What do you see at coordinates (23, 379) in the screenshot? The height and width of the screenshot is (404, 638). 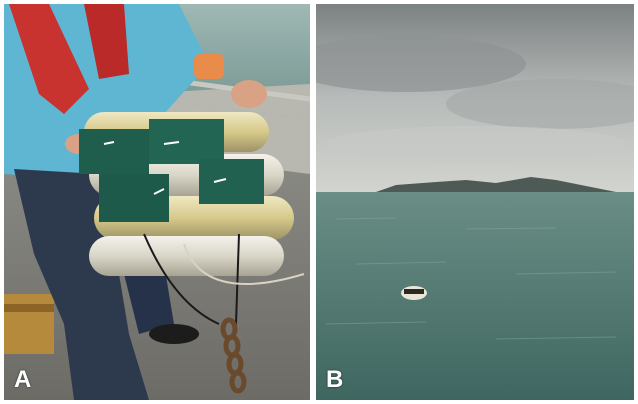 I see `panel-a-label: A` at bounding box center [23, 379].